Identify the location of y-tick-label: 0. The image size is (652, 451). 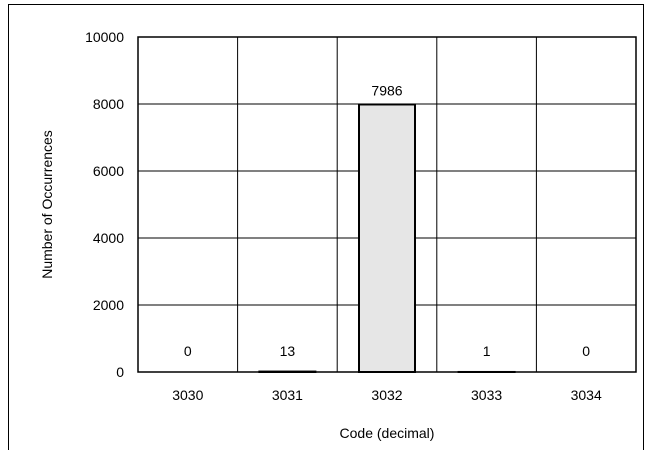
(120, 372).